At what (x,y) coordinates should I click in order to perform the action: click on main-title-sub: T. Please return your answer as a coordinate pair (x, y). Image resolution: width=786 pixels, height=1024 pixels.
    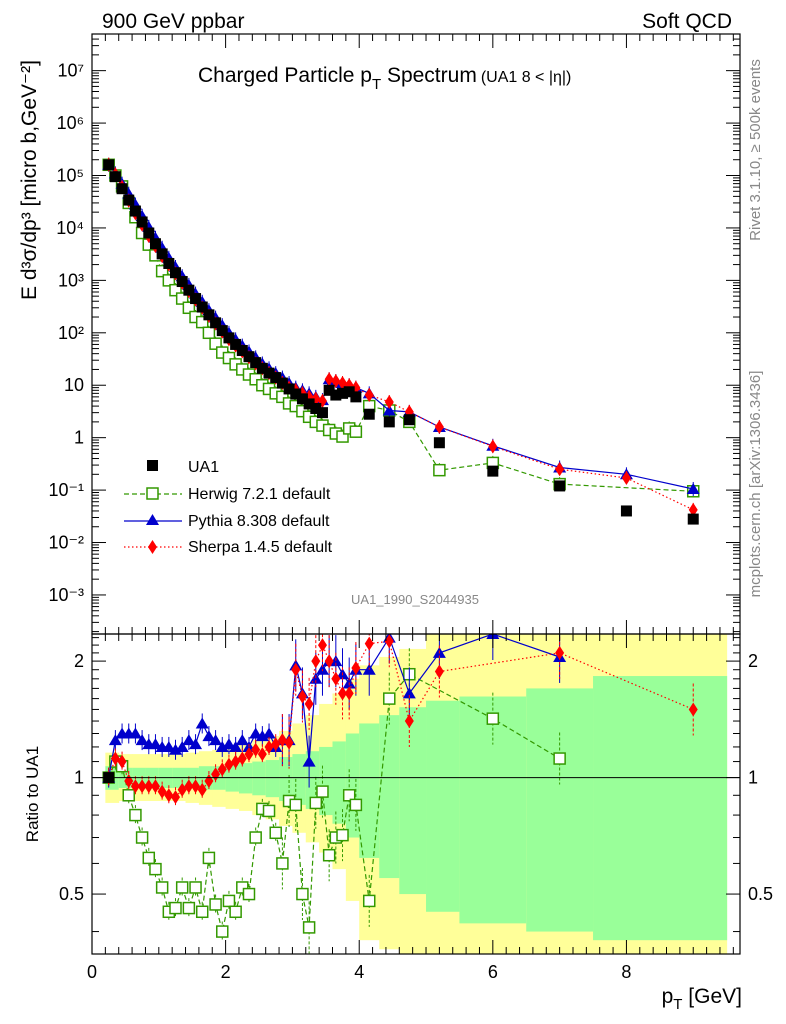
    Looking at the image, I should click on (376, 84).